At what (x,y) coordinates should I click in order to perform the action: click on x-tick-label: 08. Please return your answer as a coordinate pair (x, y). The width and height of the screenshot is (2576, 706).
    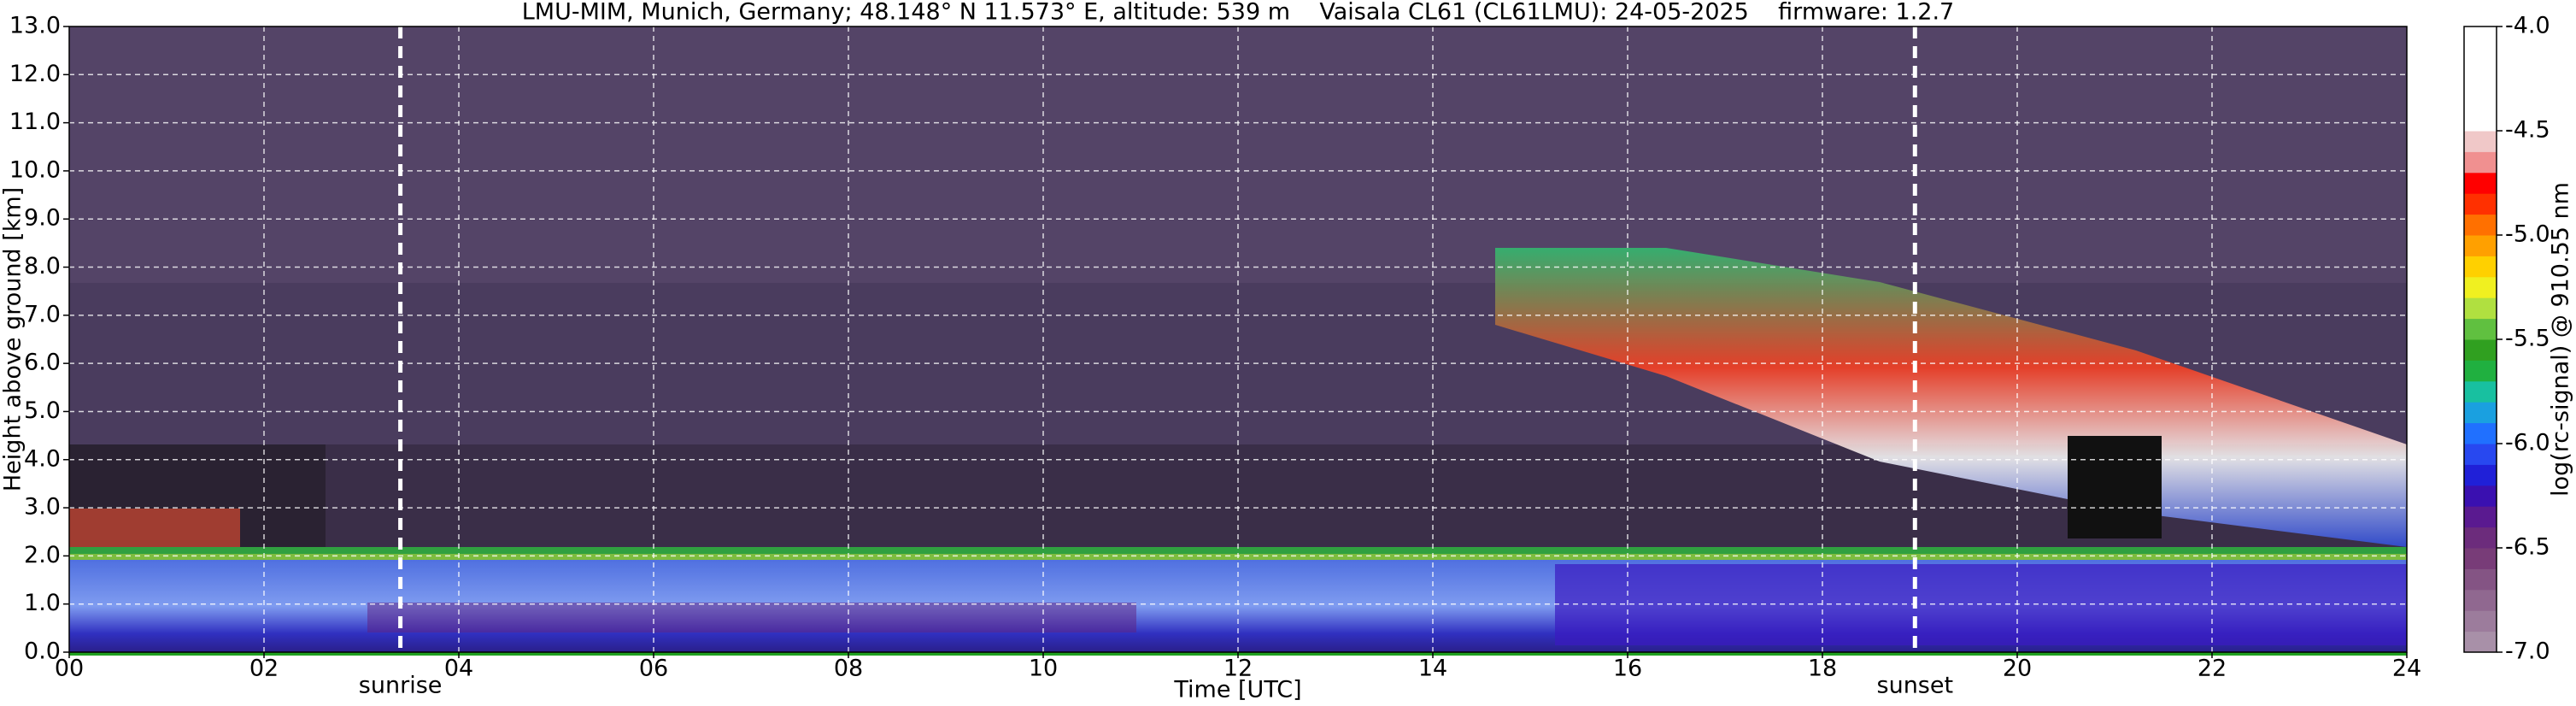
    Looking at the image, I should click on (848, 669).